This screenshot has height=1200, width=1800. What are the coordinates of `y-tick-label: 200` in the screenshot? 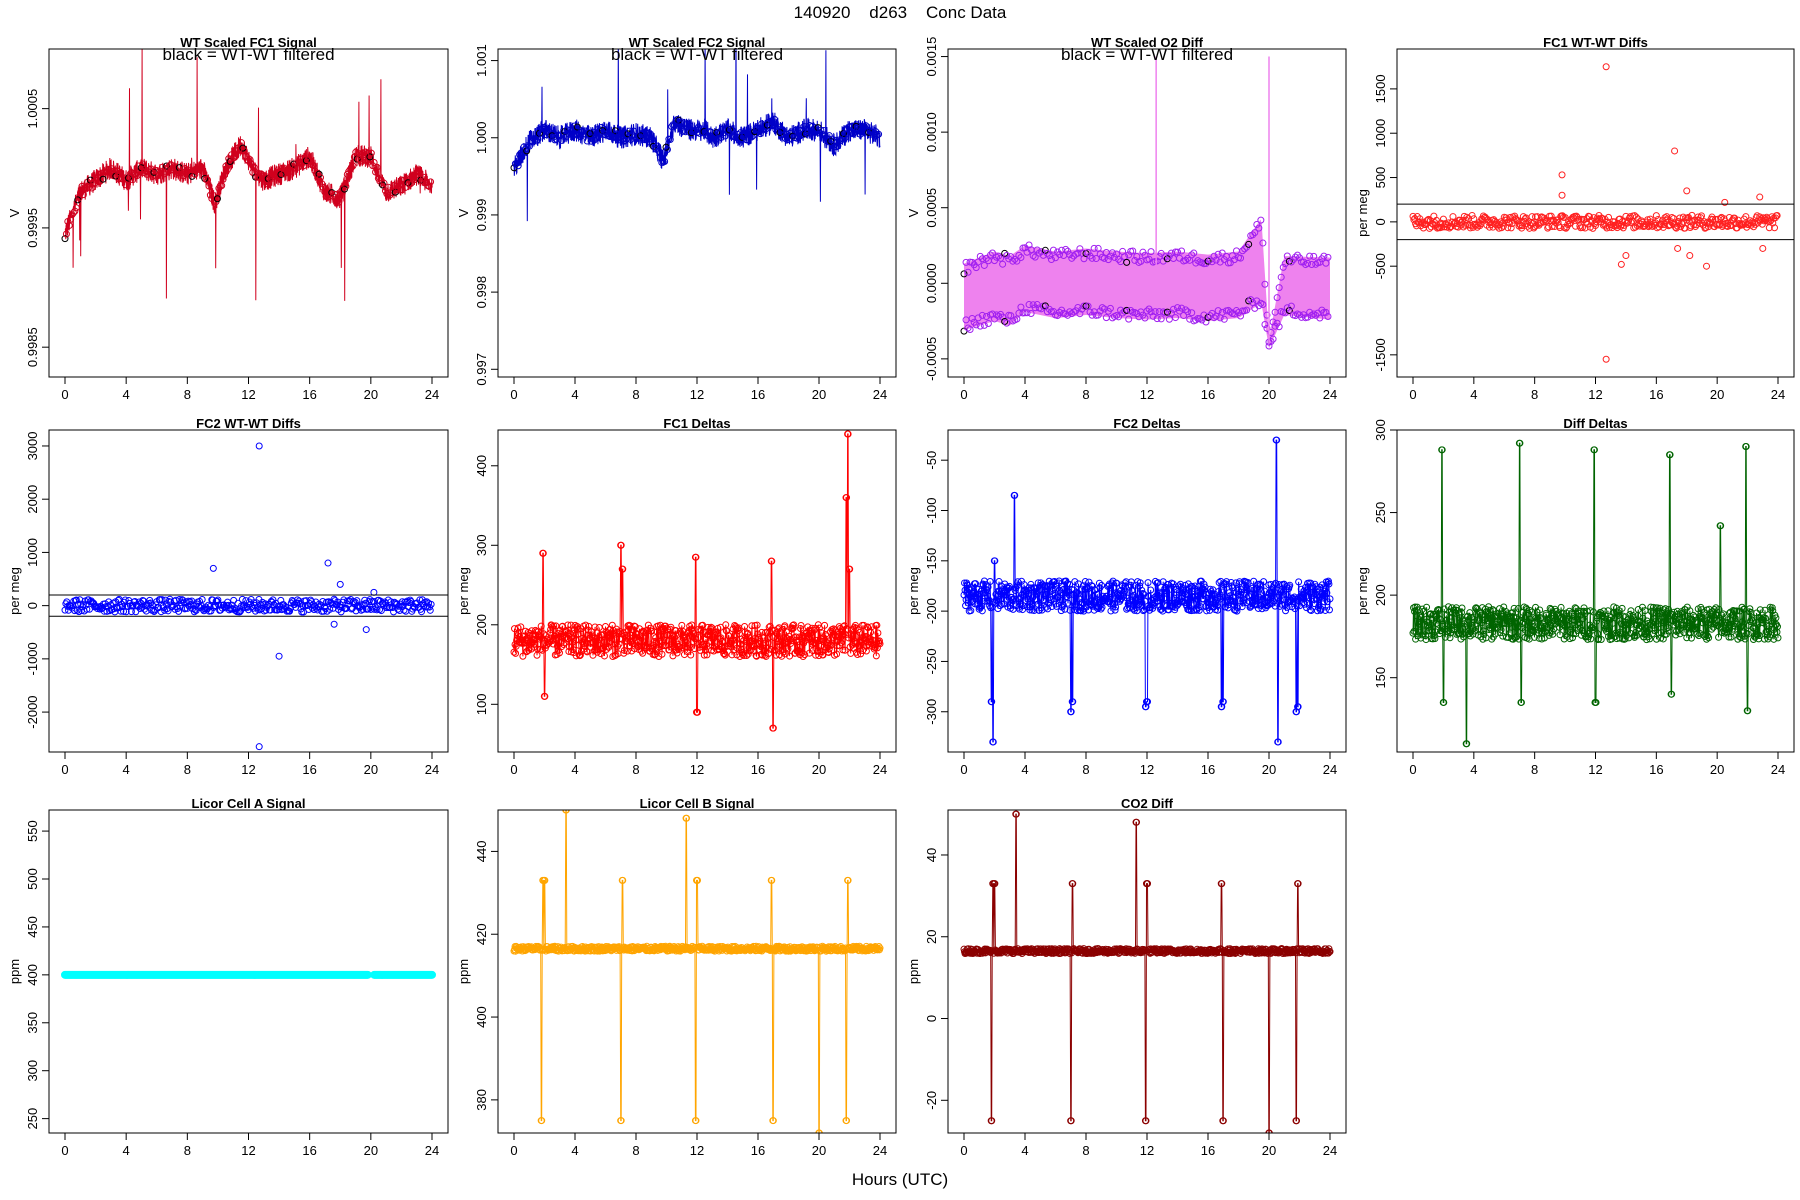 It's located at (1380, 595).